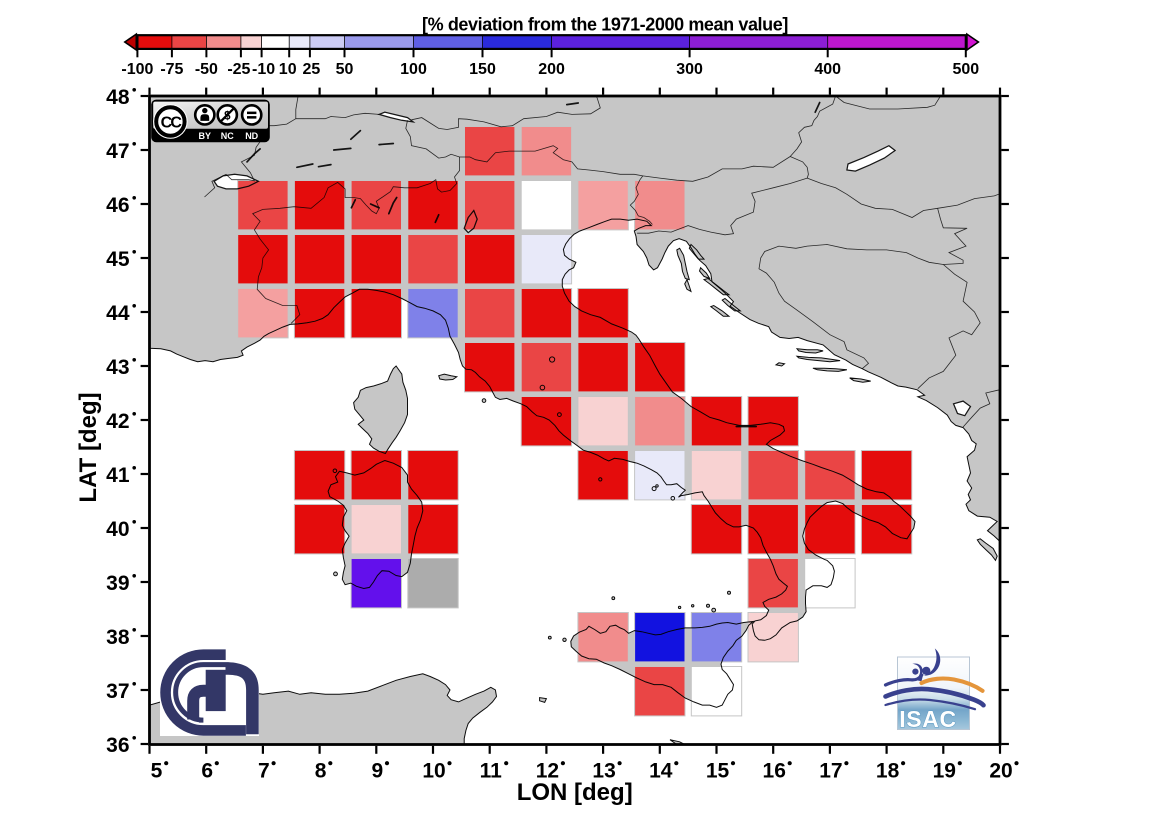  What do you see at coordinates (1000, 771) in the screenshot?
I see `svg-text: 20` at bounding box center [1000, 771].